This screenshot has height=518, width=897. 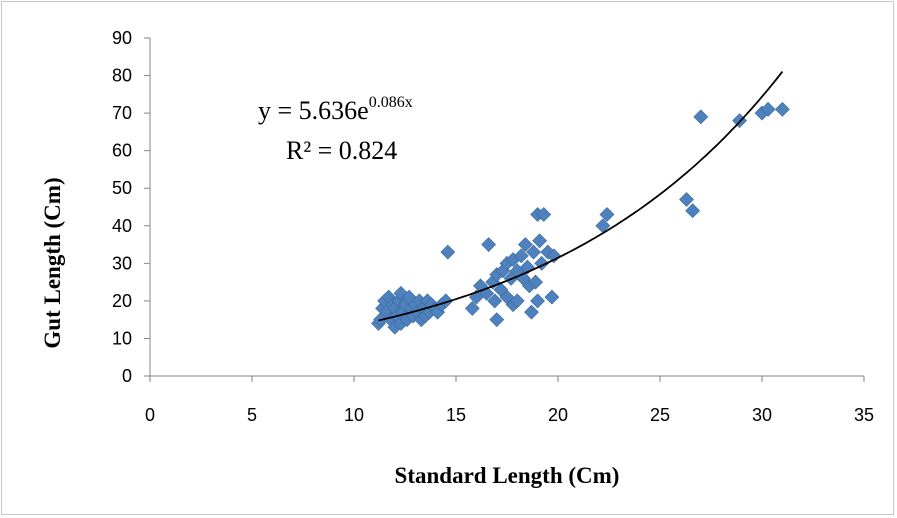 What do you see at coordinates (391, 102) in the screenshot?
I see `equation-exponent: 0.086x` at bounding box center [391, 102].